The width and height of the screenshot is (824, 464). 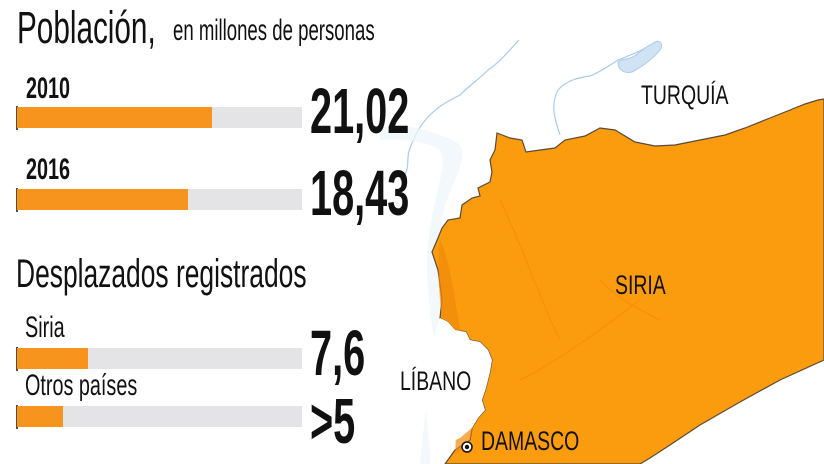 What do you see at coordinates (159, 358) in the screenshot?
I see `bar-track-syria` at bounding box center [159, 358].